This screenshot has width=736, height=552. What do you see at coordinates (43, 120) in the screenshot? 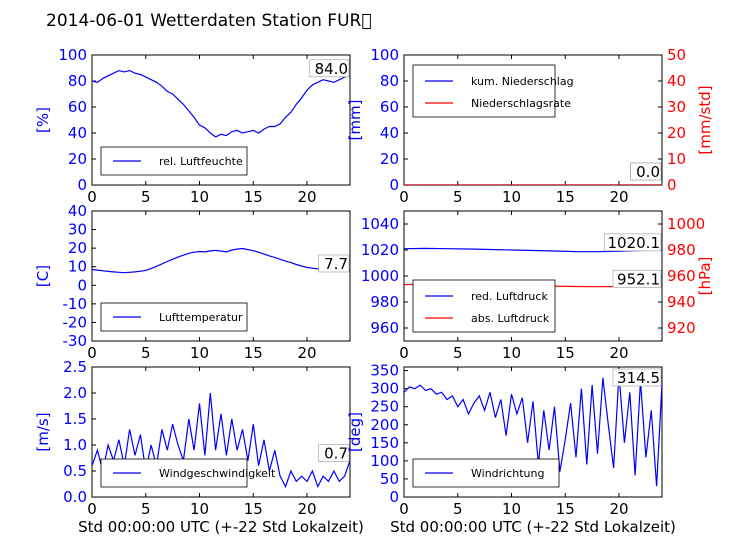
I see `y-axis-label: [%]` at bounding box center [43, 120].